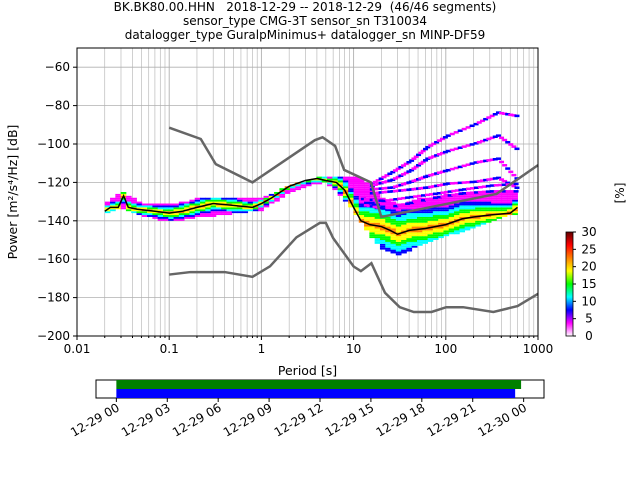  What do you see at coordinates (589, 319) in the screenshot?
I see `colorbar-tick-label: 5` at bounding box center [589, 319].